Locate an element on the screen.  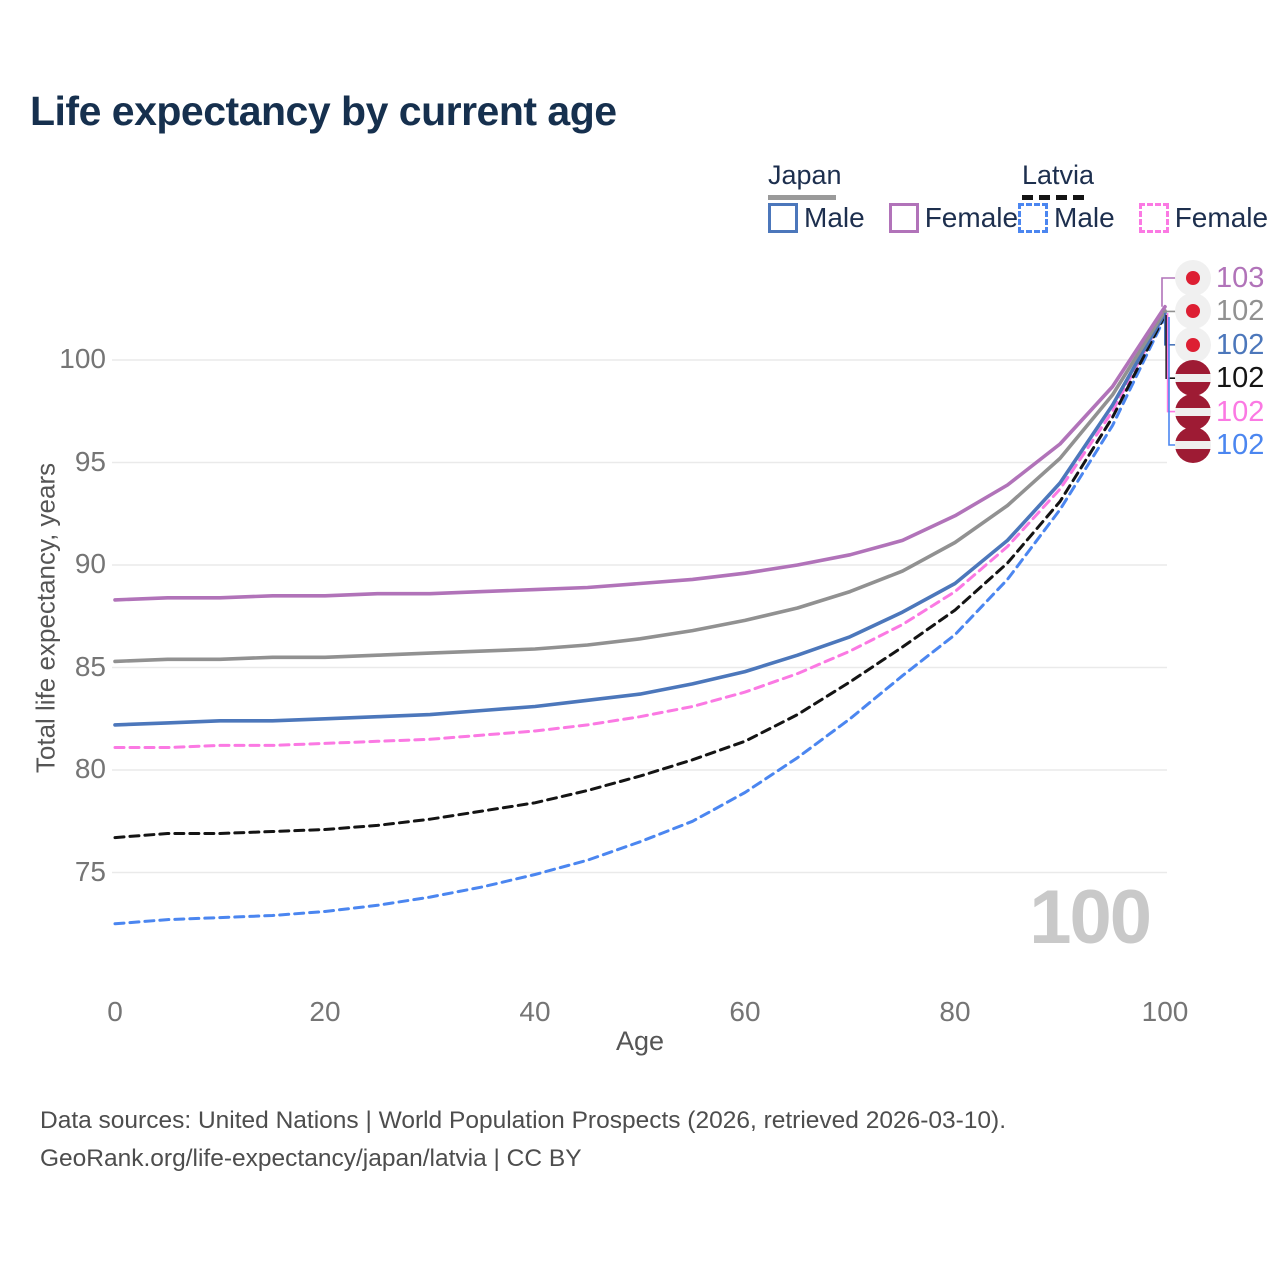
legend-item-latvia-male: Male is located at coordinates (1066, 218).